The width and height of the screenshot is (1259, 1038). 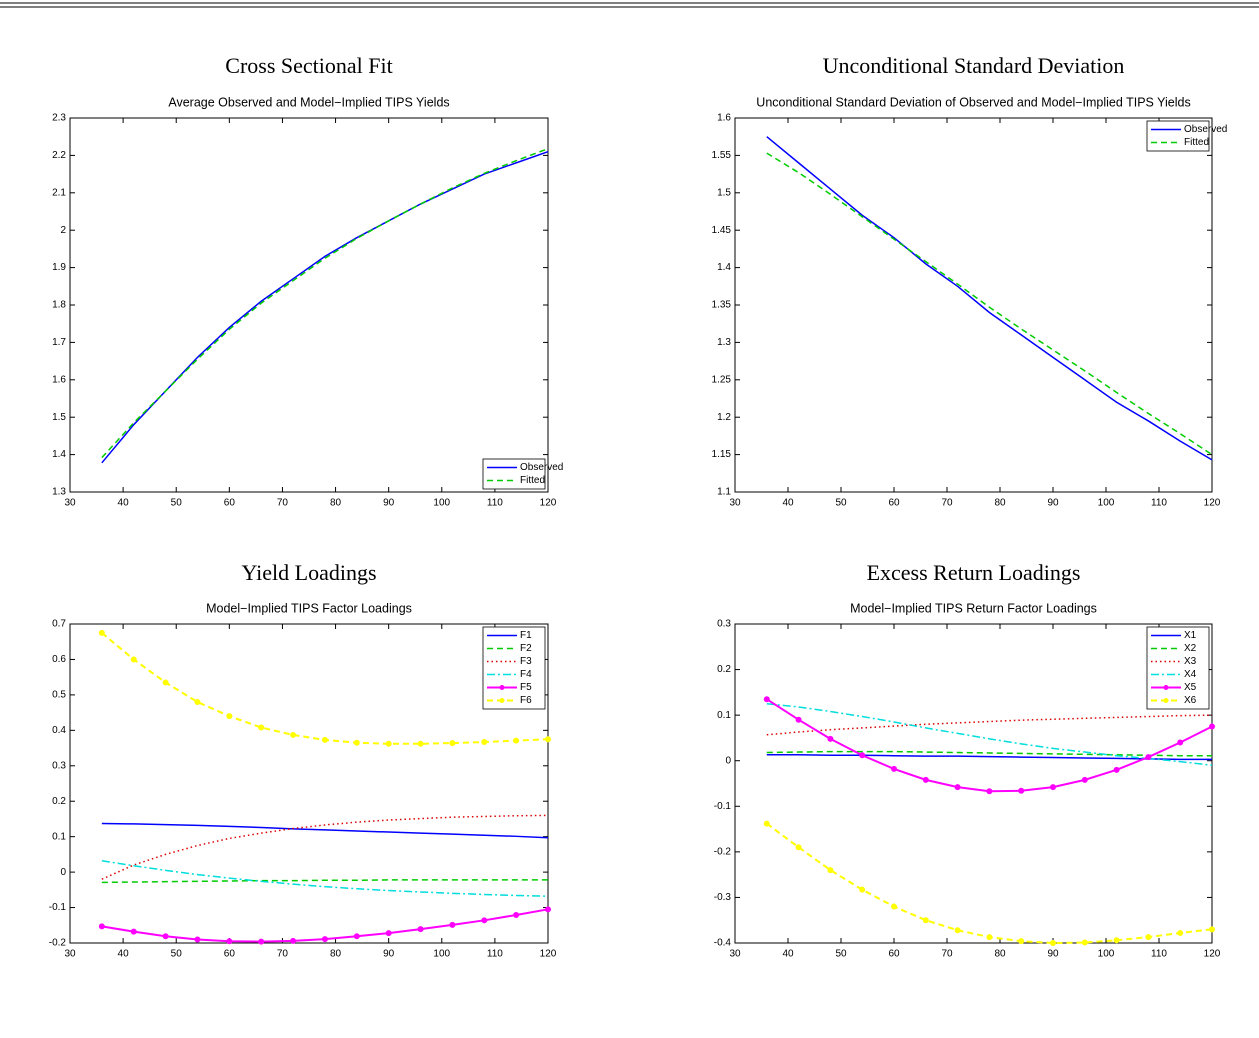 What do you see at coordinates (59, 155) in the screenshot?
I see `y-tick-label: 2.2` at bounding box center [59, 155].